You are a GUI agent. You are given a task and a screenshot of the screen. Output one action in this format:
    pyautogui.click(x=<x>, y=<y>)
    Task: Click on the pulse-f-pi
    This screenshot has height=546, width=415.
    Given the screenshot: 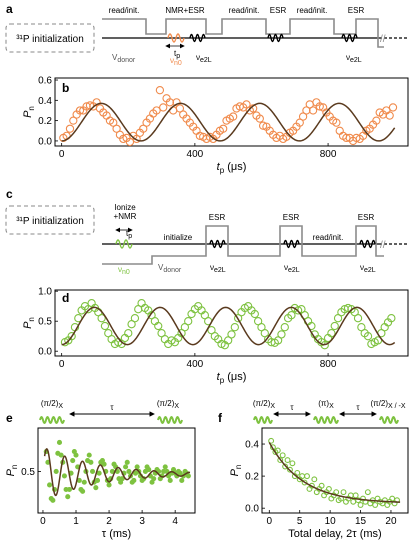 What is the action you would take?
    pyautogui.click(x=326, y=420)
    